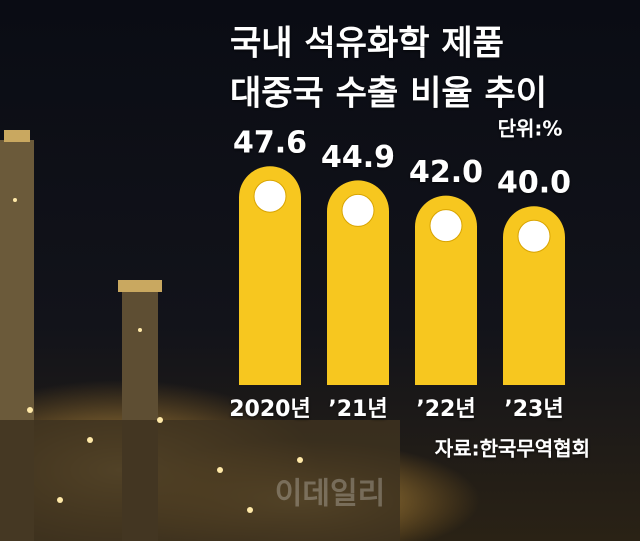  What do you see at coordinates (367, 44) in the screenshot?
I see `chart-title: 국내 석유화학 제품` at bounding box center [367, 44].